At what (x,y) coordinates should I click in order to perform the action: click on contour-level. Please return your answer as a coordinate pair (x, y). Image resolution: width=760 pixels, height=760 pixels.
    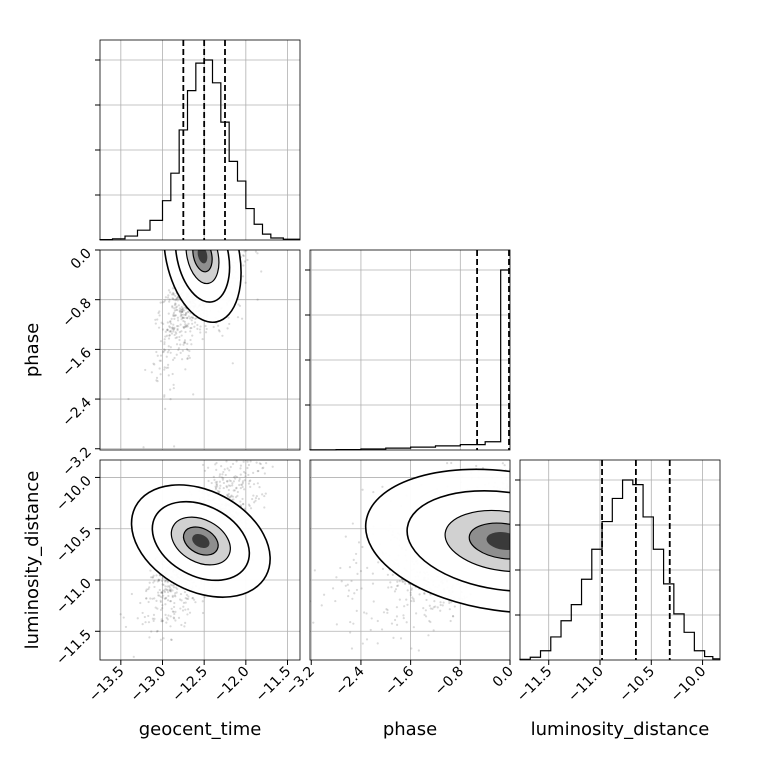
    Looking at the image, I should click on (201, 541).